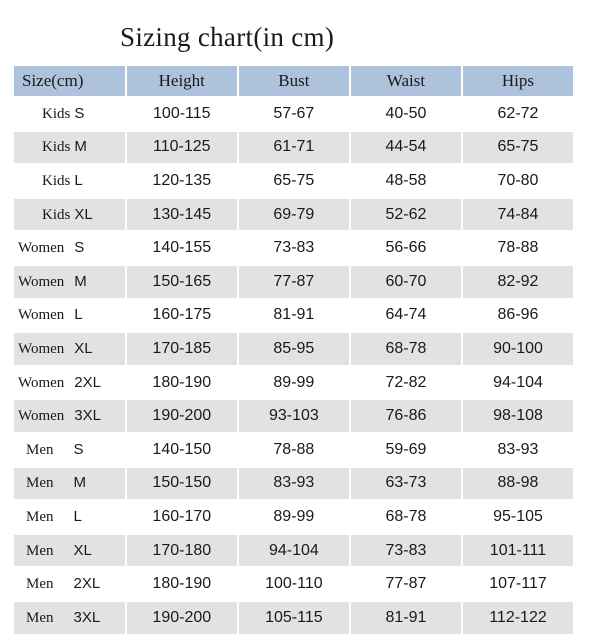 The width and height of the screenshot is (595, 640). Describe the element at coordinates (405, 382) in the screenshot. I see `waist-cell: 72-82` at that location.